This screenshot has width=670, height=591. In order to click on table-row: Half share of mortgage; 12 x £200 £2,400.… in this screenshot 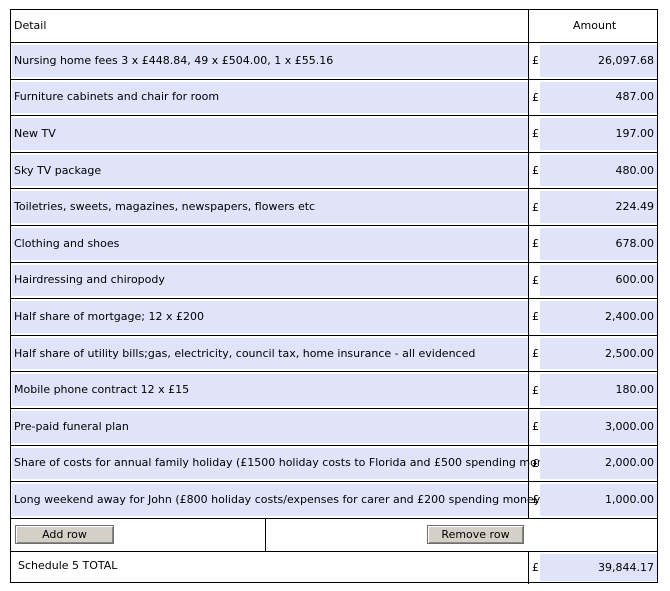, I will do `click(334, 317)`.